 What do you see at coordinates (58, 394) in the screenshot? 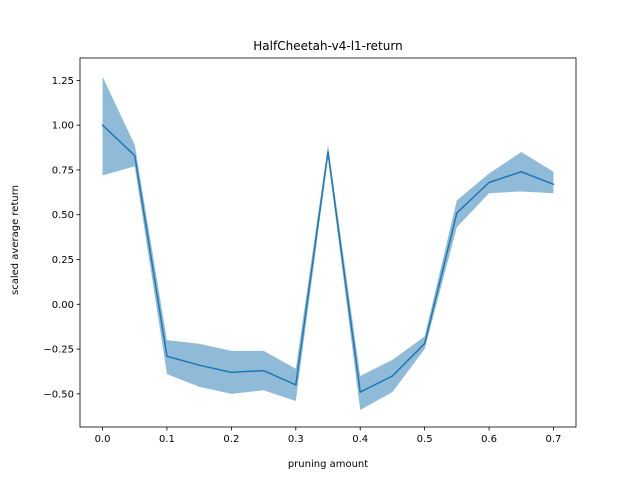
I see `y-tick-label: −0.50` at bounding box center [58, 394].